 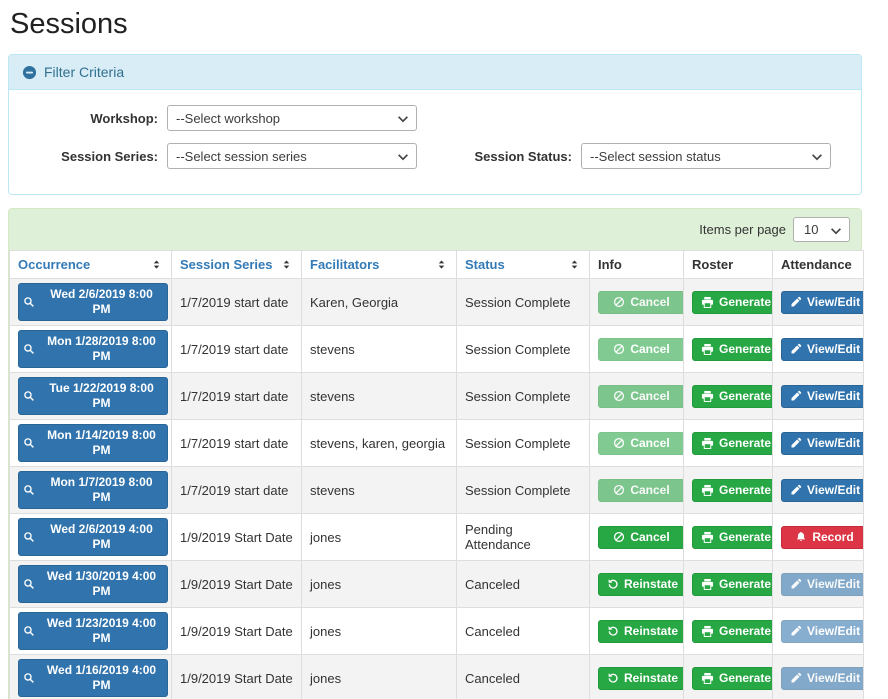 I want to click on column-header-label: Attendance, so click(x=816, y=264).